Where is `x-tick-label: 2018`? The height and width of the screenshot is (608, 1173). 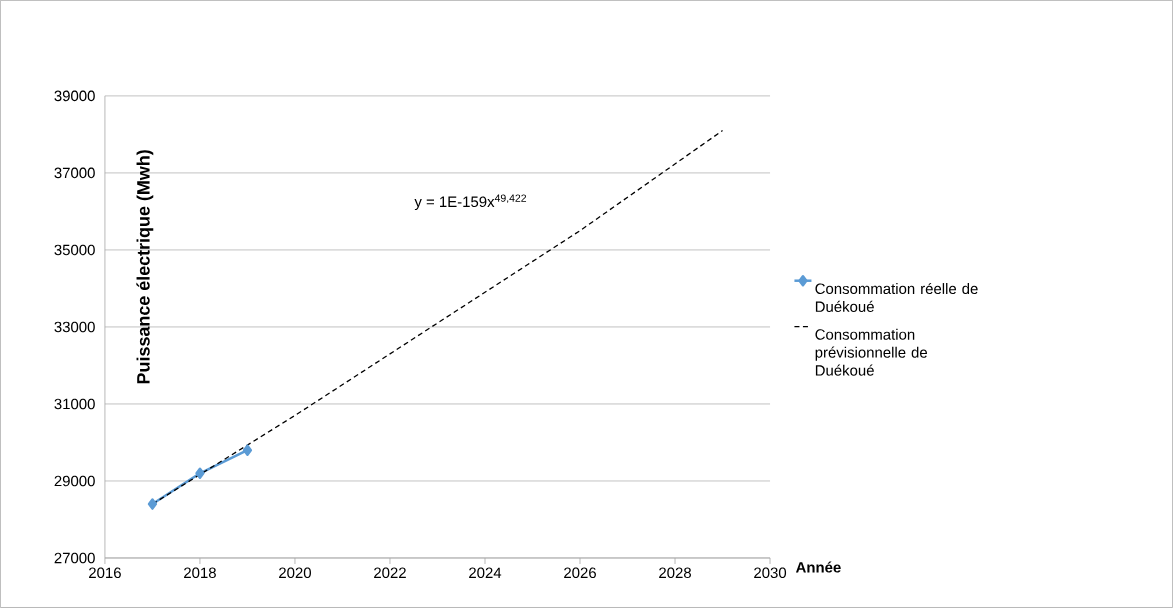
x-tick-label: 2018 is located at coordinates (200, 573).